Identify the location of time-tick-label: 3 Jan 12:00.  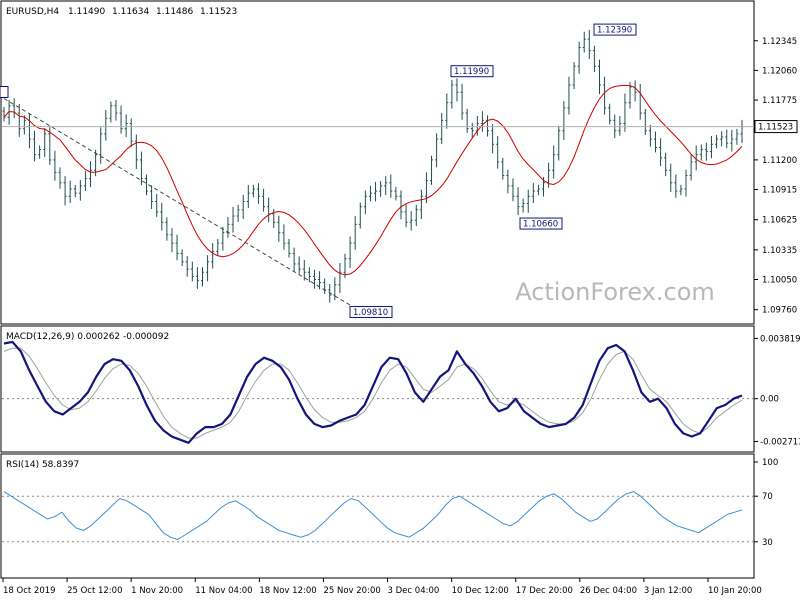
(668, 591).